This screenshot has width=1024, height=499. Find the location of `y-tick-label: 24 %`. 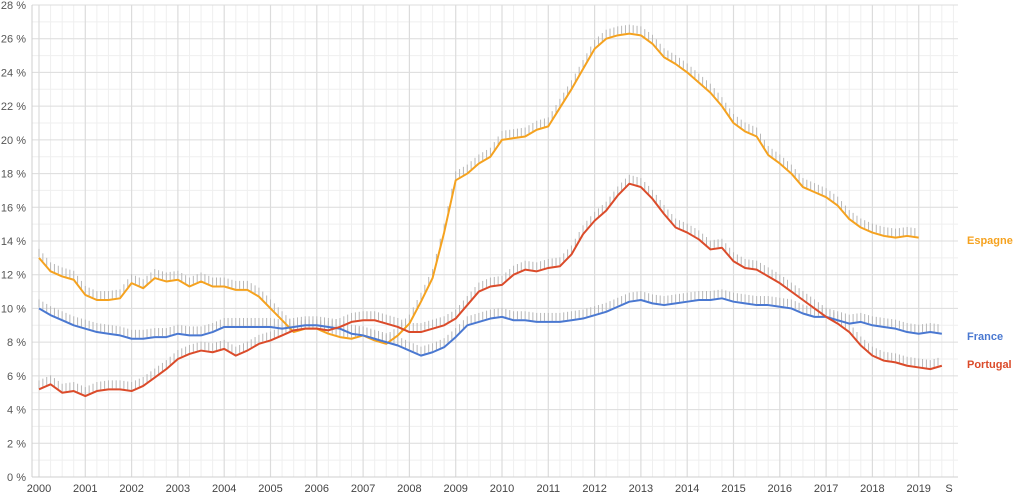

y-tick-label: 24 % is located at coordinates (13, 73).